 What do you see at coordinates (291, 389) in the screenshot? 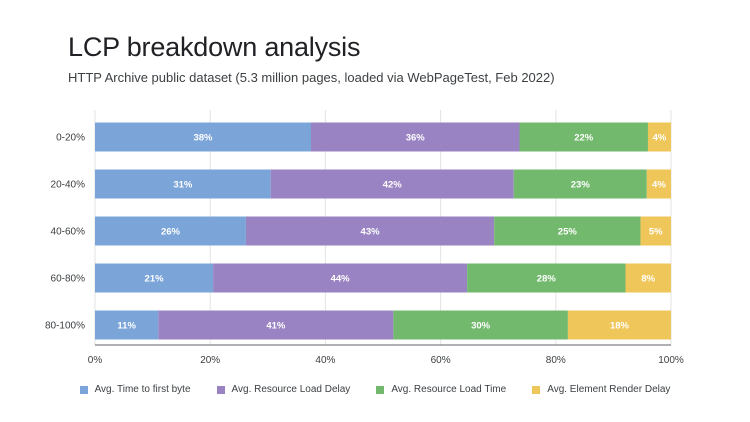
I see `legend-label: Avg. Resource Load Delay` at bounding box center [291, 389].